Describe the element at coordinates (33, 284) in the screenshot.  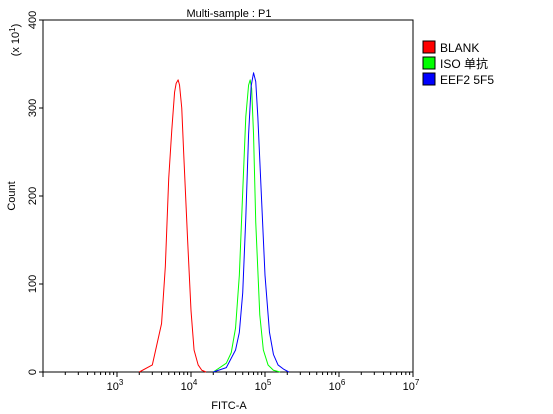
I see `y-tick-label: 100` at that location.